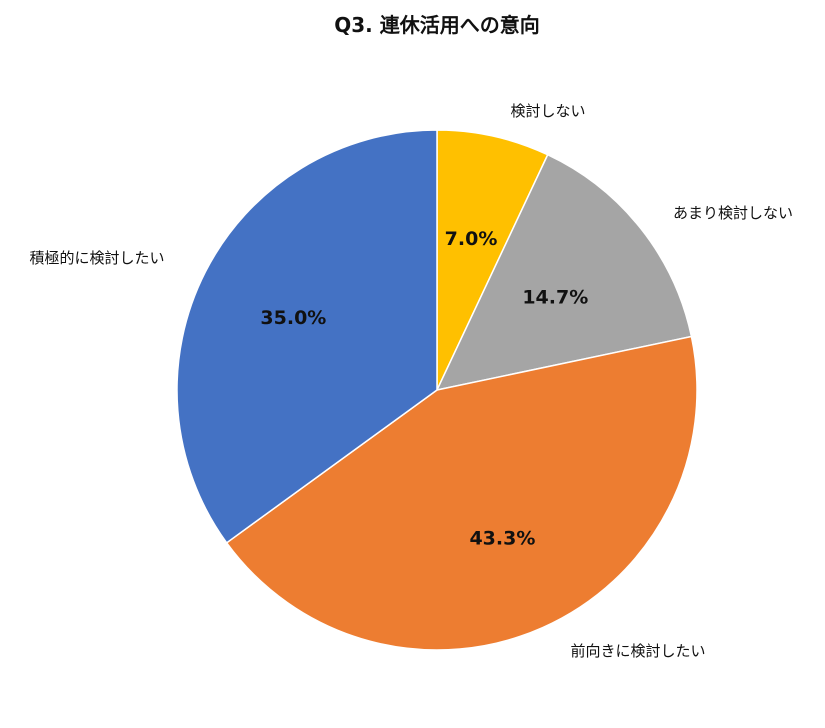  What do you see at coordinates (637, 651) in the screenshot?
I see `slice-category-label: 前向きに検討したい` at bounding box center [637, 651].